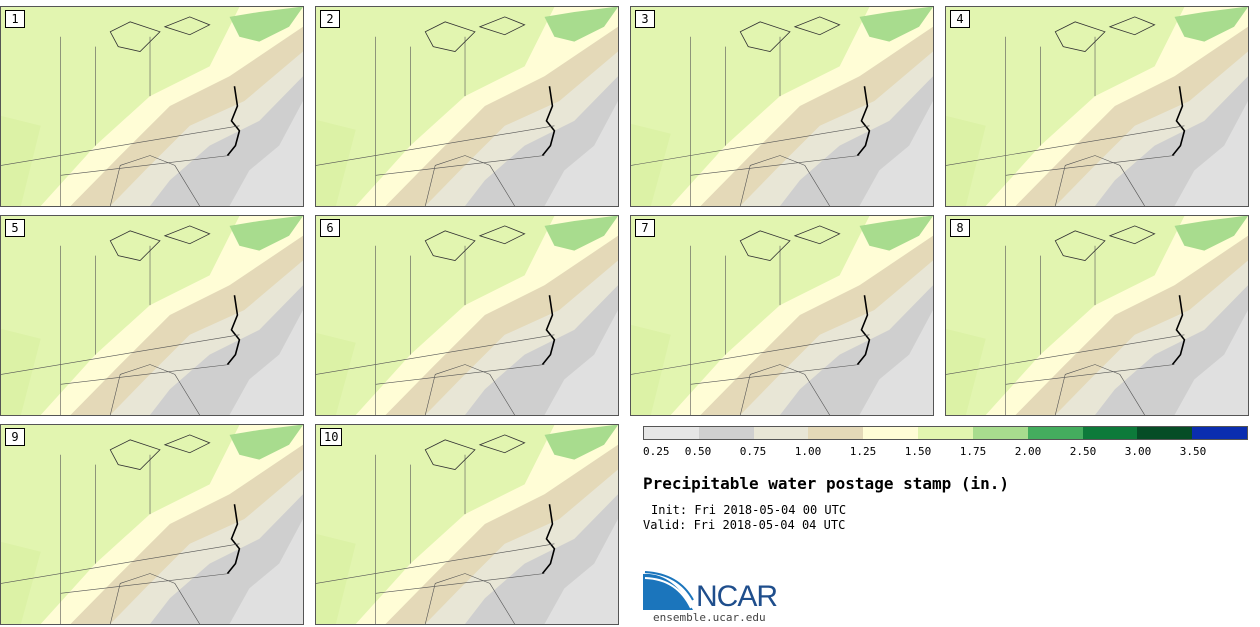 The height and width of the screenshot is (627, 1260). Describe the element at coordinates (656, 451) in the screenshot. I see `colorbar-tick: 0.25` at that location.